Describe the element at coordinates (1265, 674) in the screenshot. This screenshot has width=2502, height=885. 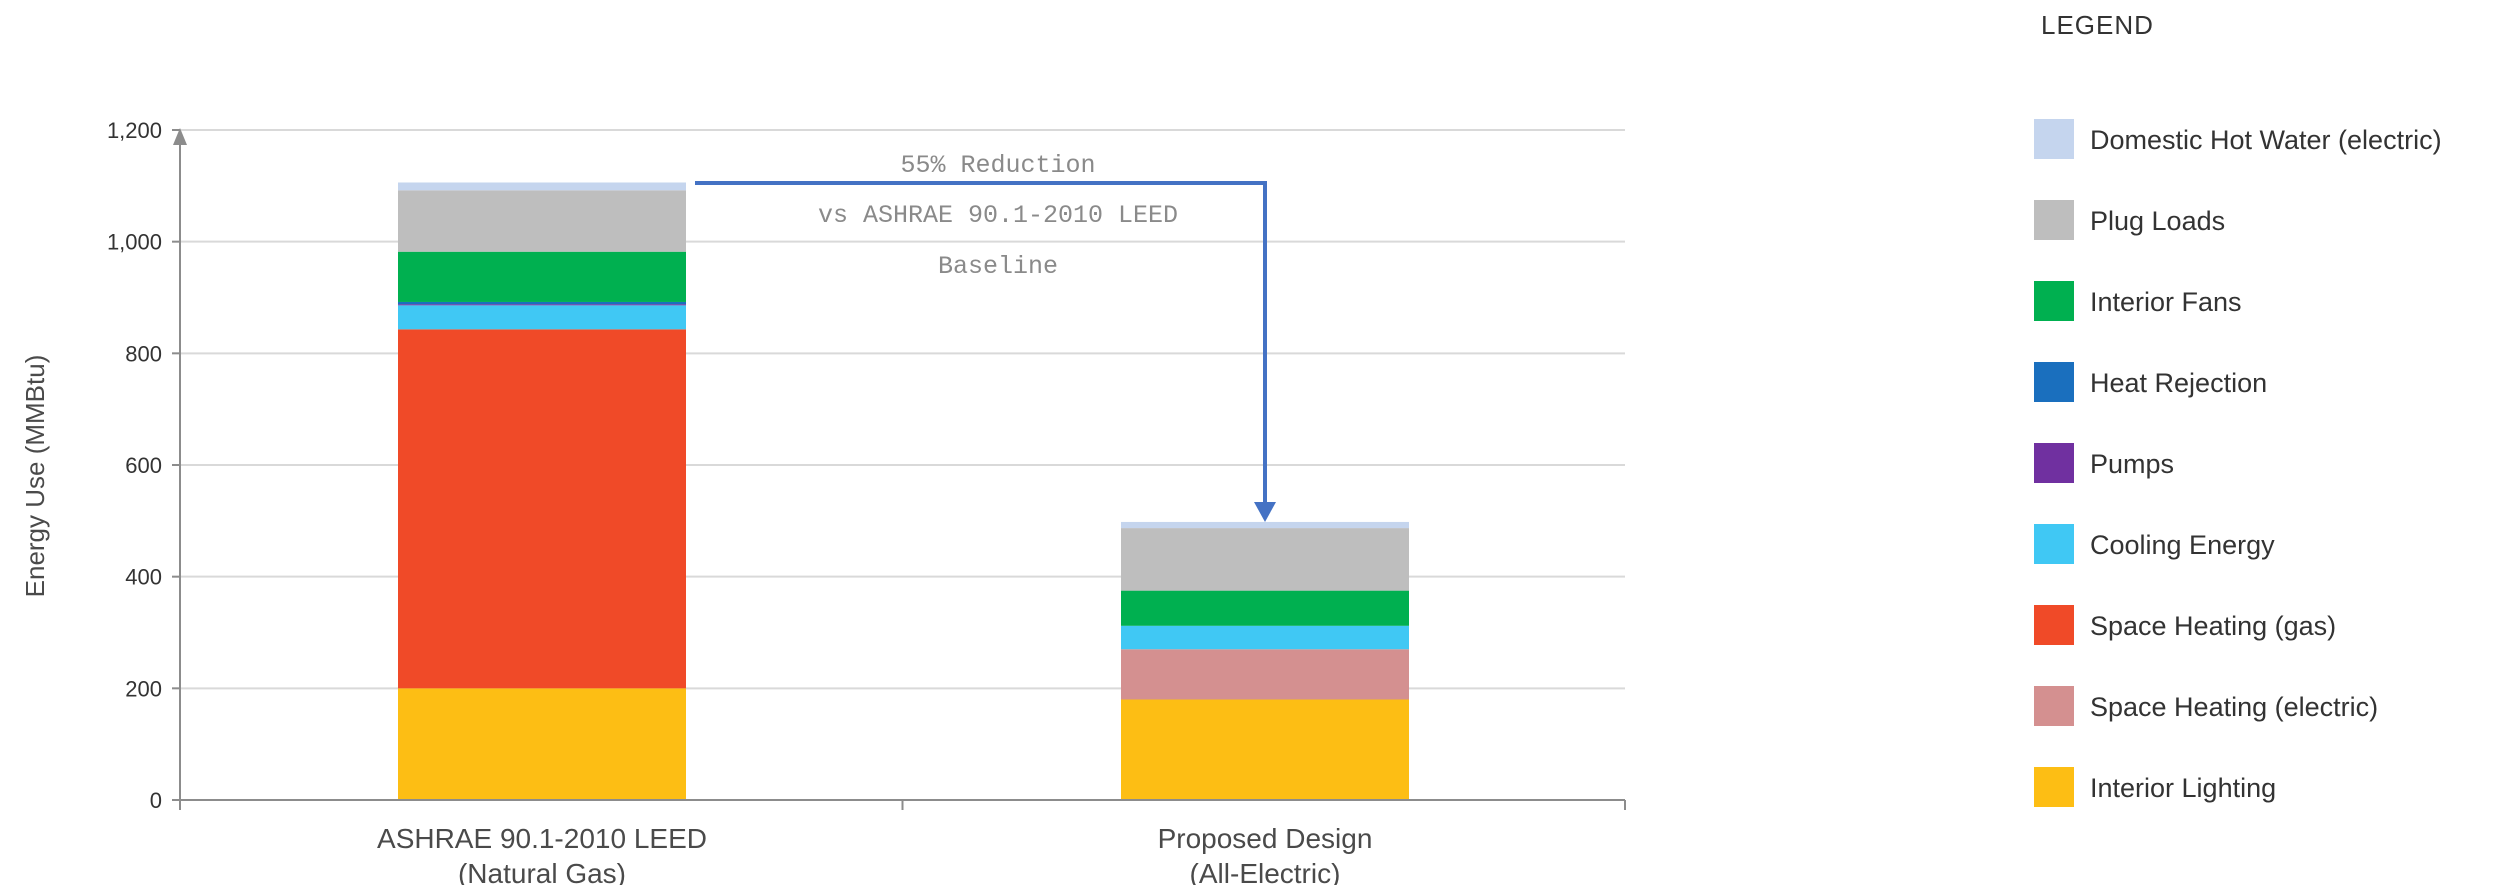
I see `bar-segment-space-heating-electric` at that location.